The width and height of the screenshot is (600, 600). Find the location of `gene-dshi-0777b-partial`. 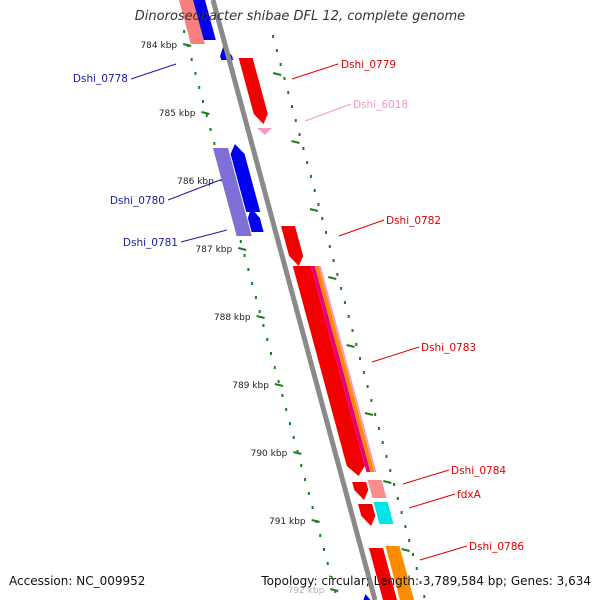

gene-dshi-0777b-partial is located at coordinates (204, 20).